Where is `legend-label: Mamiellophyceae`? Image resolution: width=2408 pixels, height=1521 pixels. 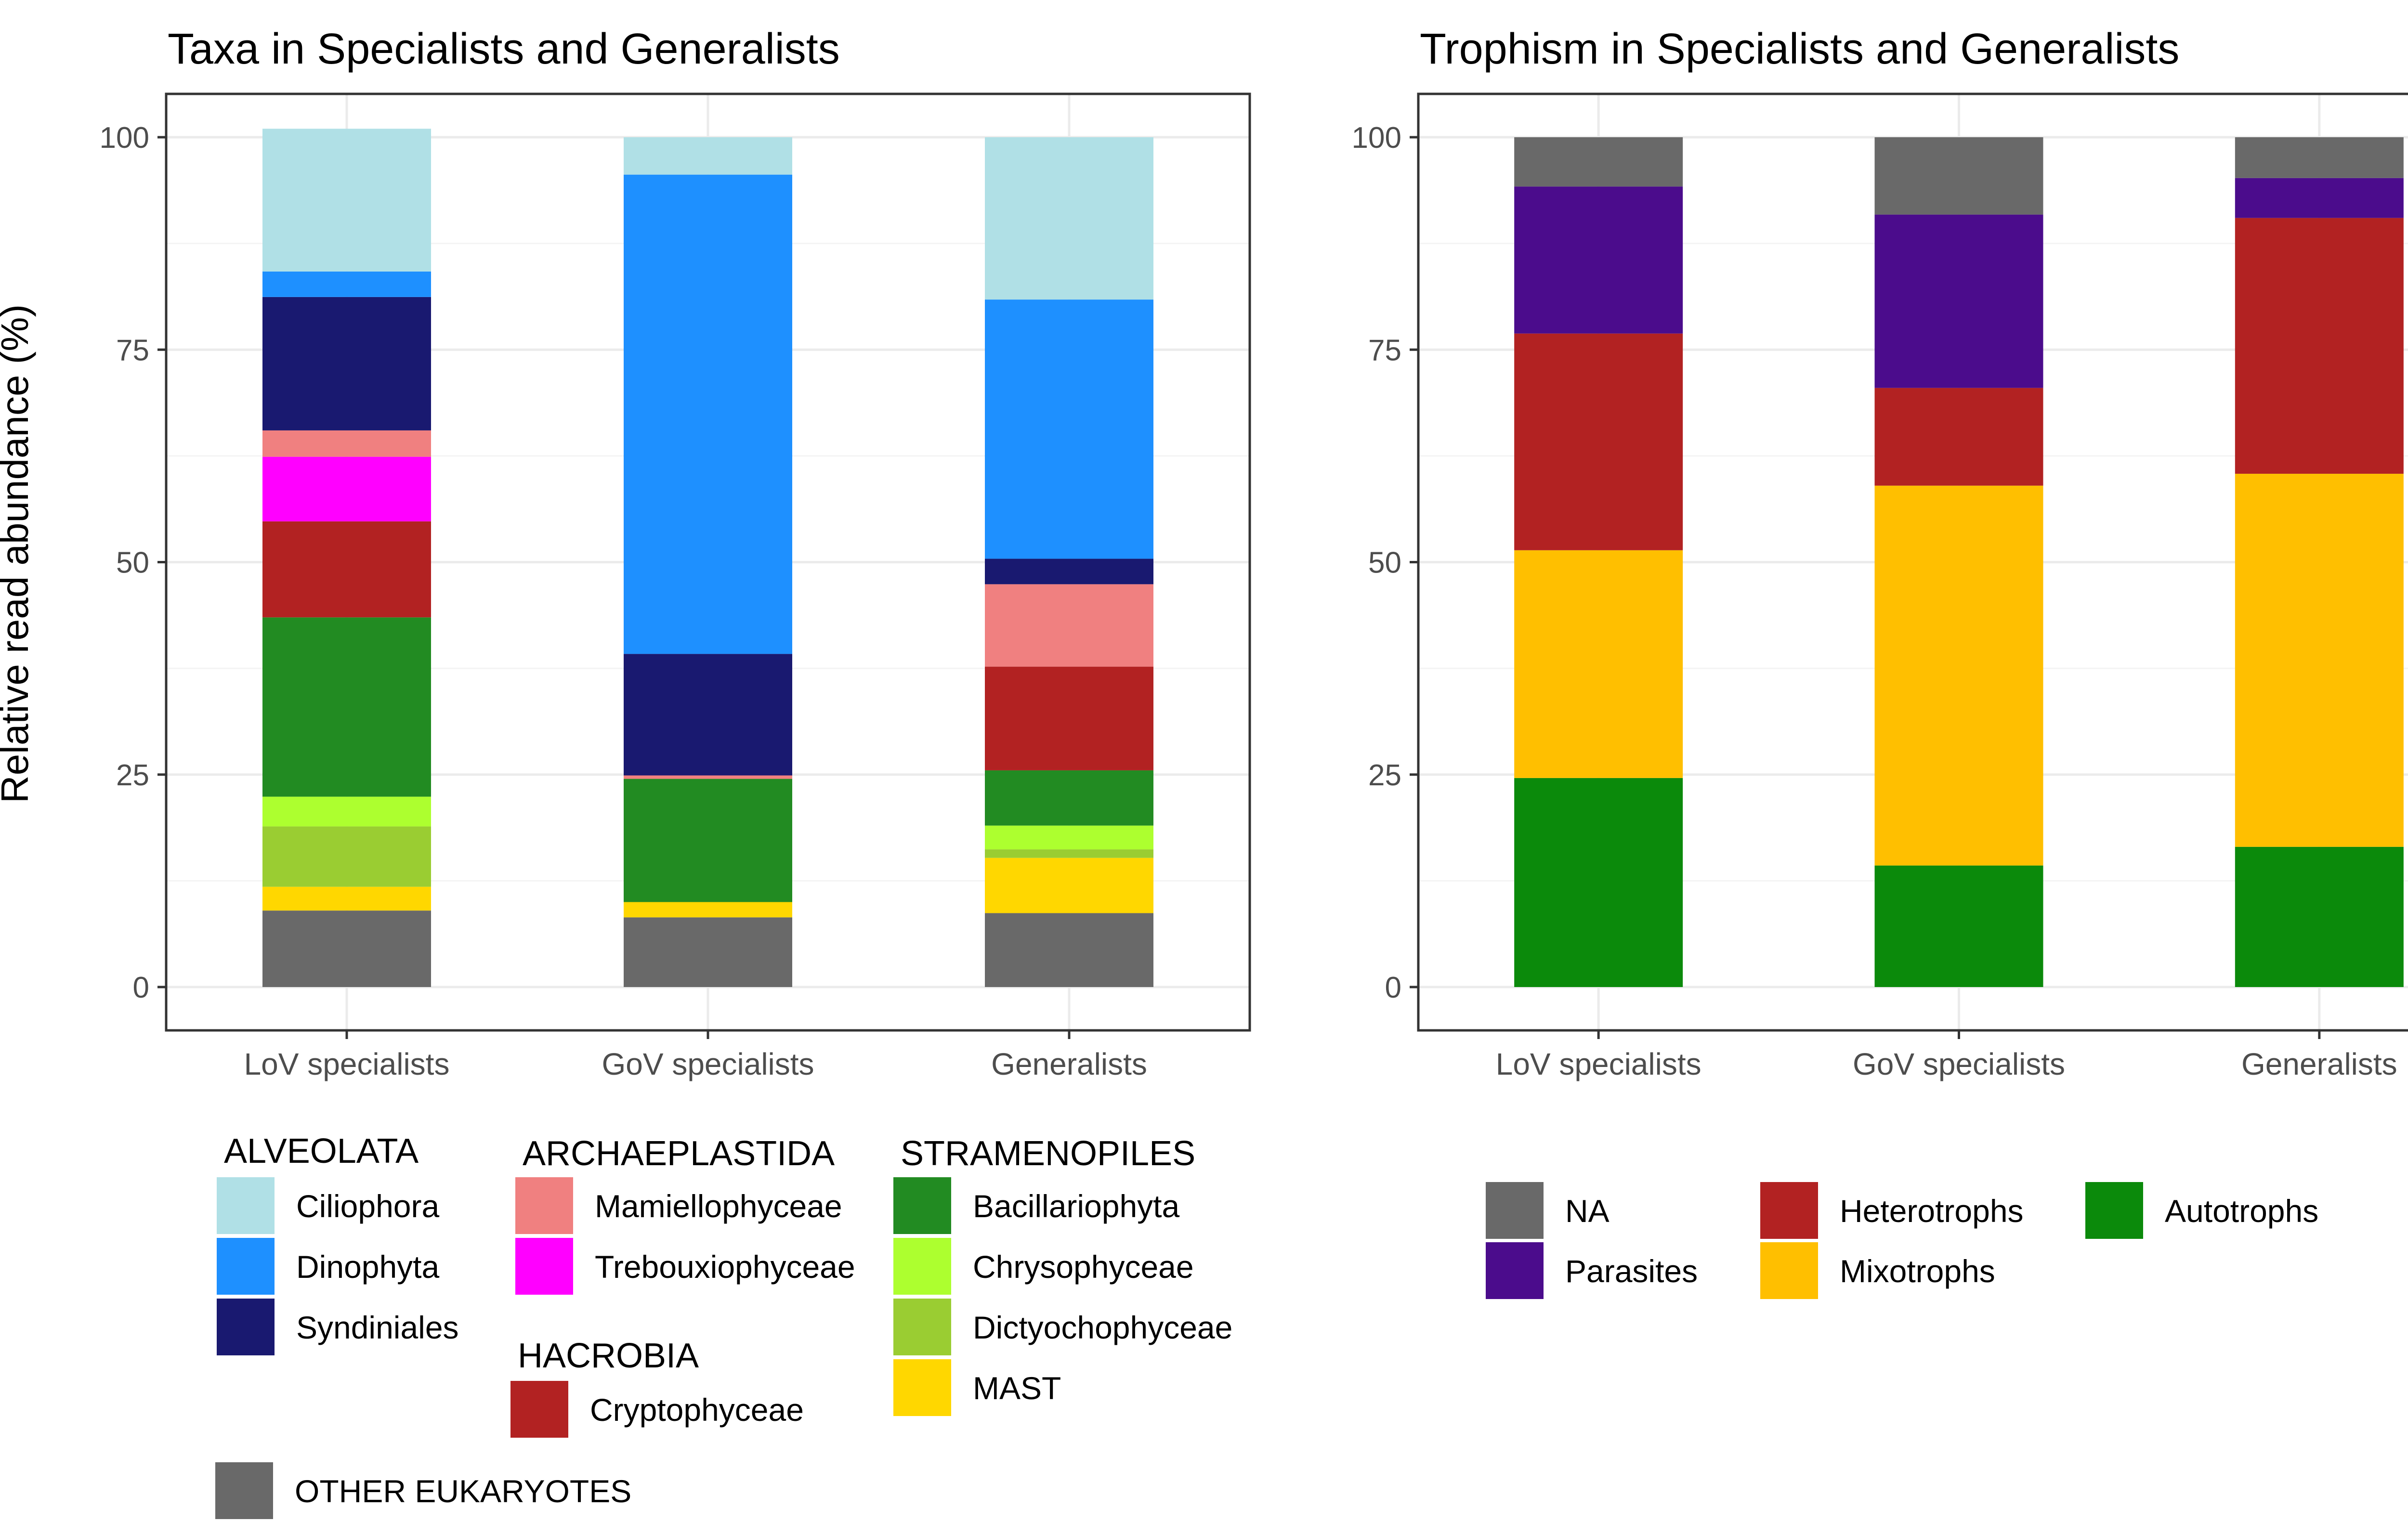
legend-label: Mamiellophyceae is located at coordinates (718, 1206).